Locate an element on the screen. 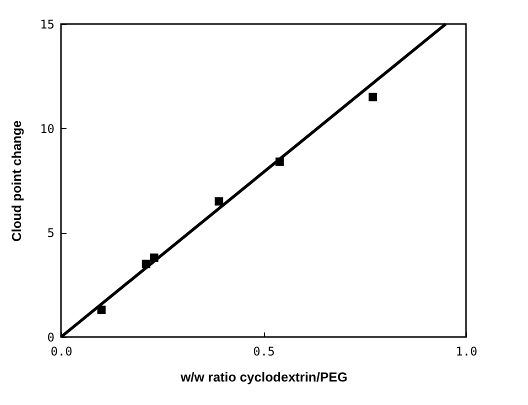 This screenshot has height=405, width=528. y-tick-label: 15 is located at coordinates (47, 25).